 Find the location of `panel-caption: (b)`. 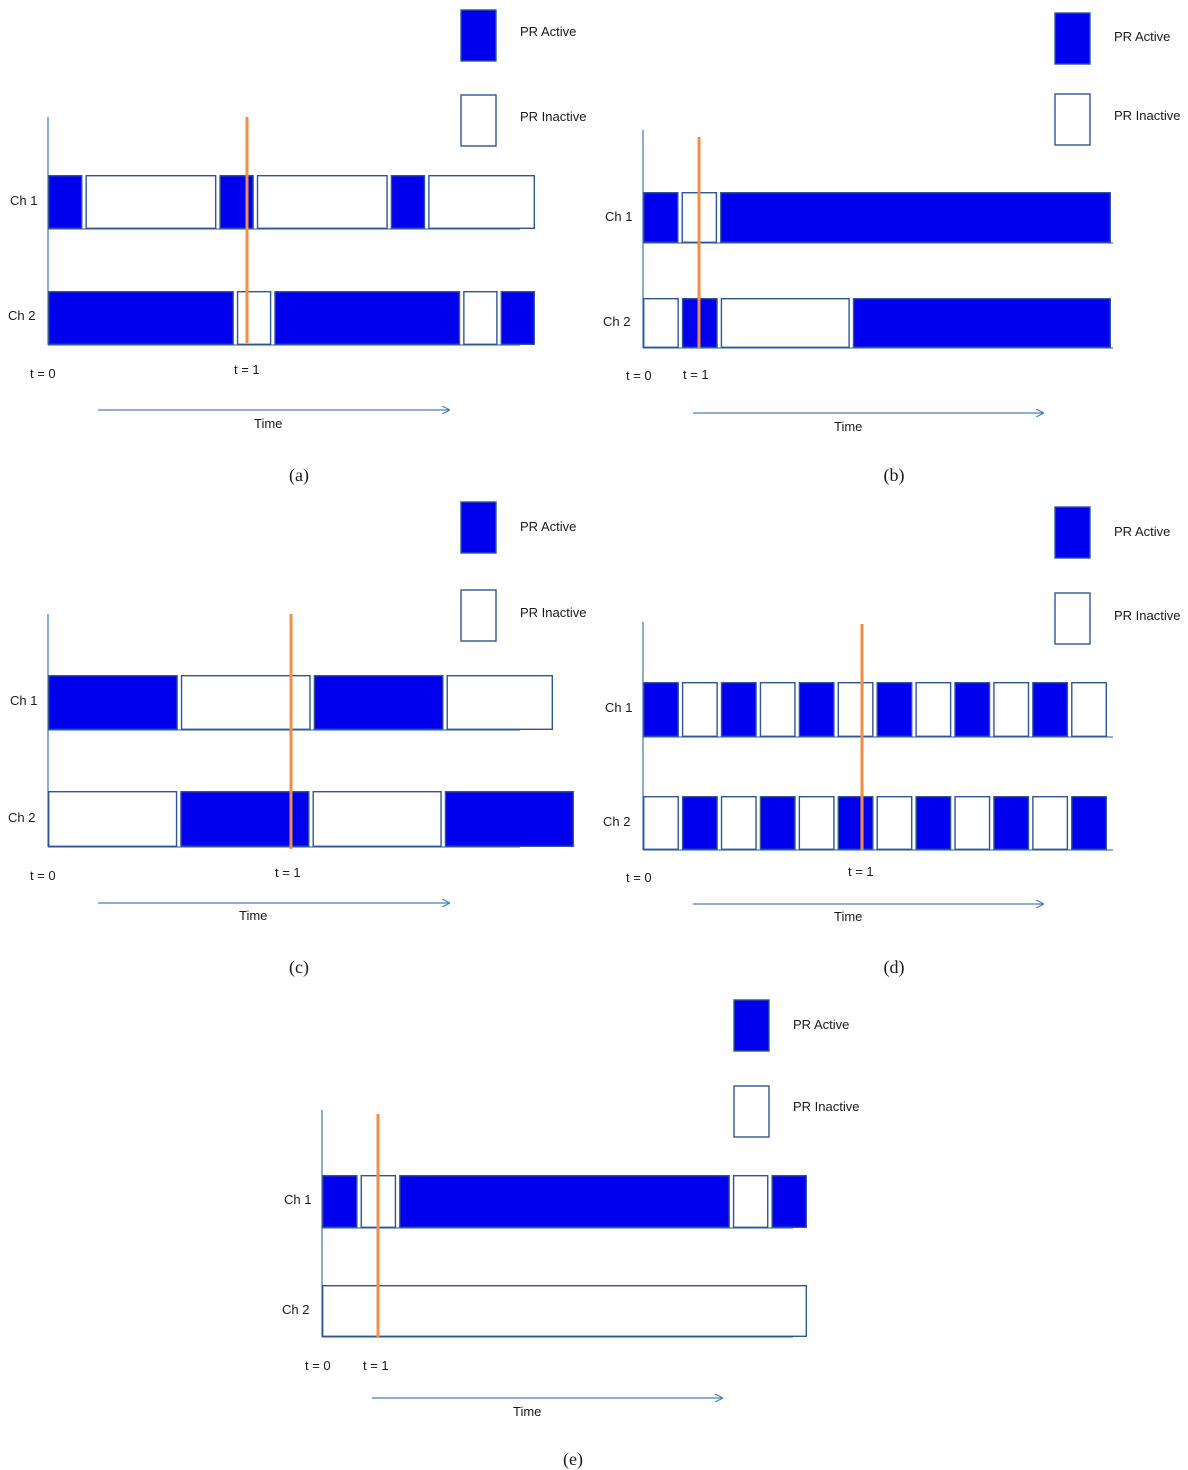

panel-caption: (b) is located at coordinates (894, 475).